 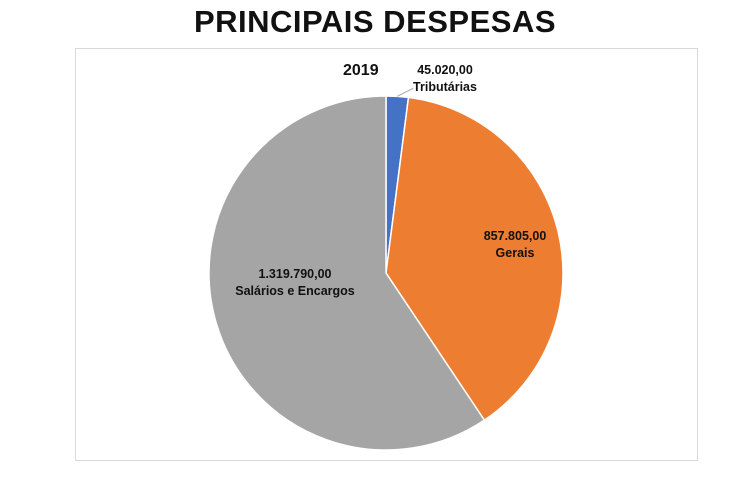 I want to click on data-label-gerais: 857.805,00 Gerais, so click(x=515, y=245).